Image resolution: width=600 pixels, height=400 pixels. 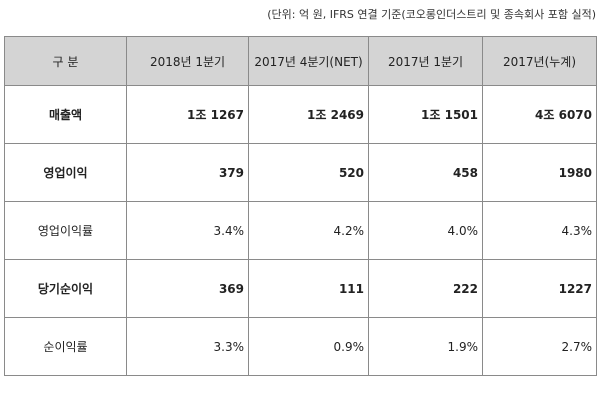 I want to click on table-cell: 1.9%, so click(x=425, y=346).